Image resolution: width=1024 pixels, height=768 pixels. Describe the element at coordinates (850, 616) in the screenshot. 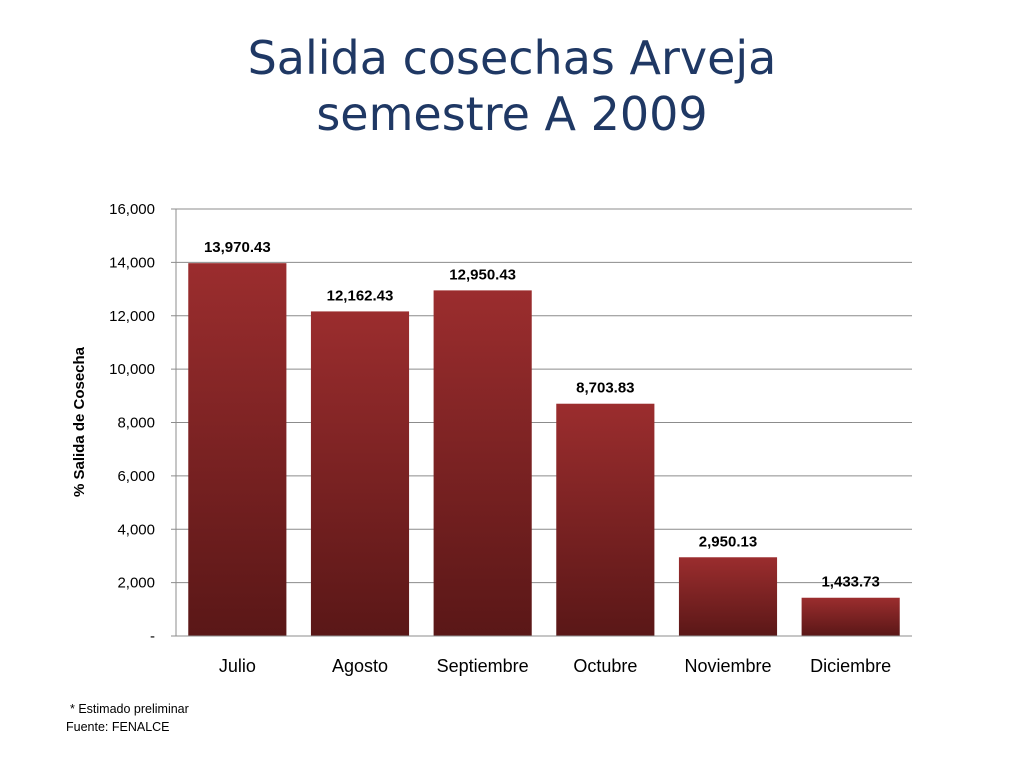

I see `bar-diciembre` at that location.